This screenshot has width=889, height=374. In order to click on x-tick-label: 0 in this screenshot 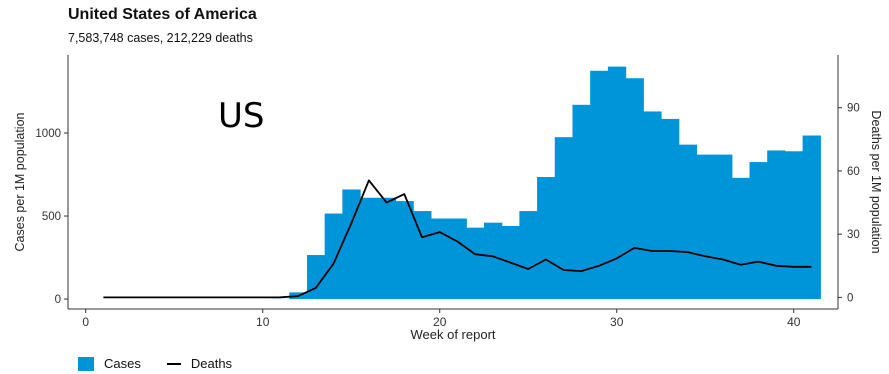, I will do `click(85, 322)`.